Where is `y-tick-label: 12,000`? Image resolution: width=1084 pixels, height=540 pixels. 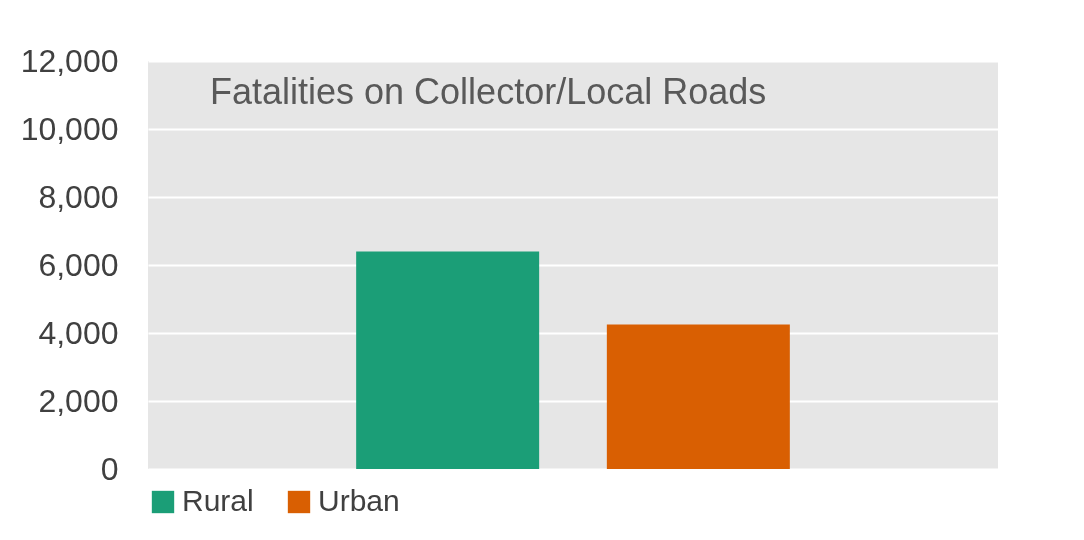 y-tick-label: 12,000 is located at coordinates (69, 60).